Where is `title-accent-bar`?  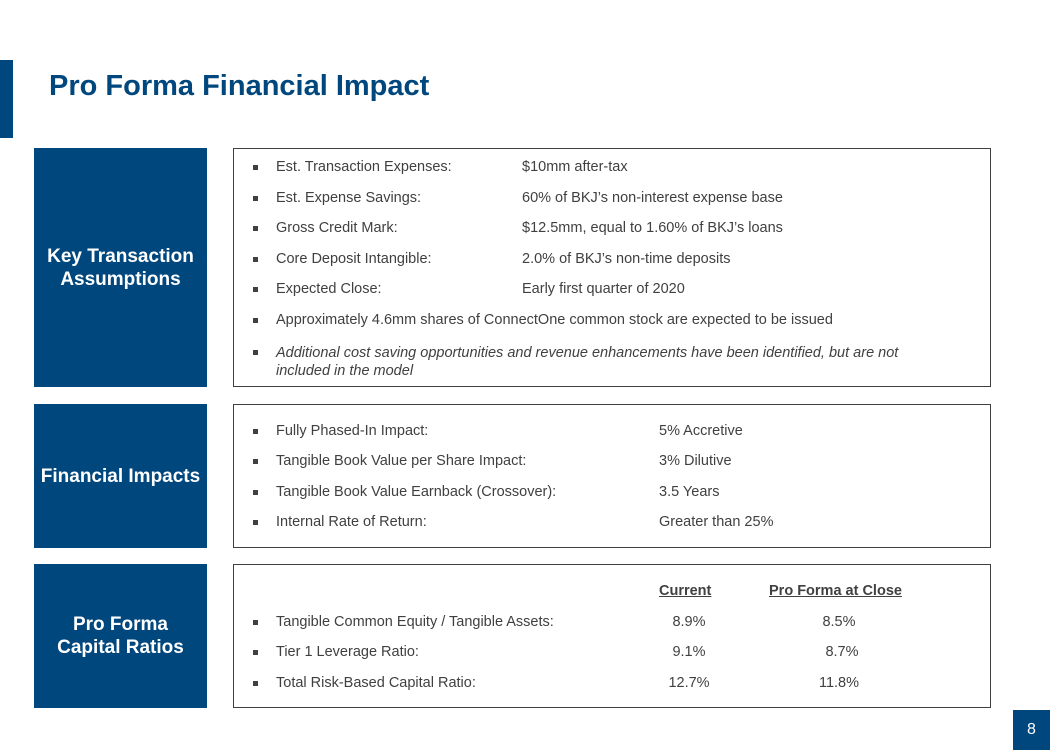
title-accent-bar is located at coordinates (6, 99).